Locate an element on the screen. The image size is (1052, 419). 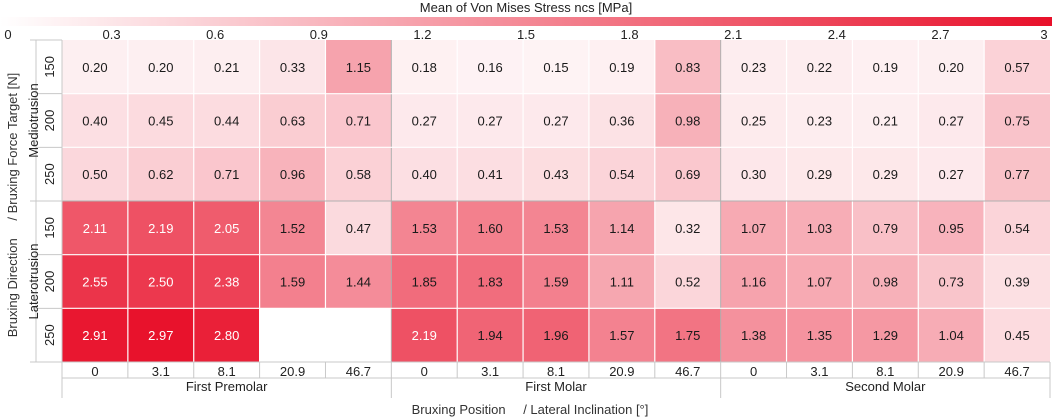
cell-value-label: 2.19 is located at coordinates (160, 228).